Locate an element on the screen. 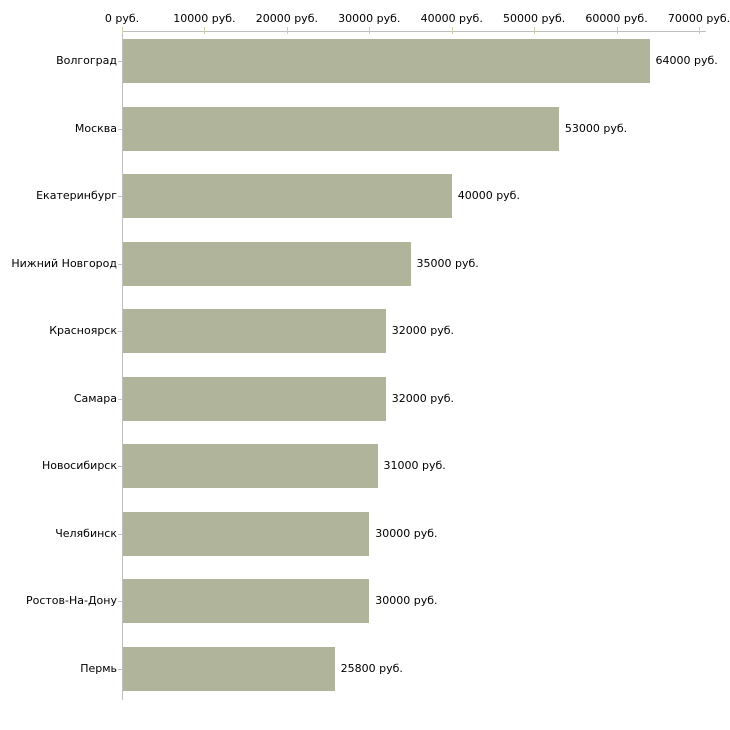  category-label: Челябинск is located at coordinates (86, 533).